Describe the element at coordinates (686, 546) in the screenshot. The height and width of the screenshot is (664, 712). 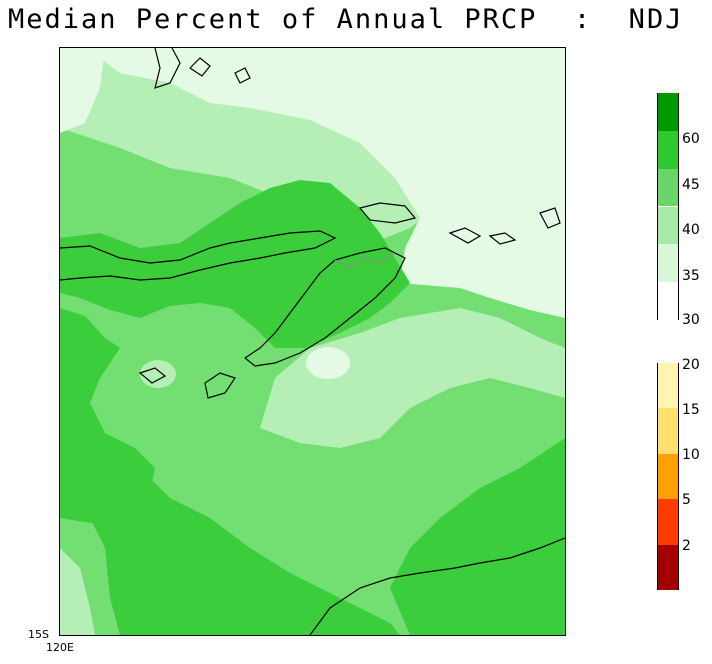
I see `legend-tick-2: 2` at that location.